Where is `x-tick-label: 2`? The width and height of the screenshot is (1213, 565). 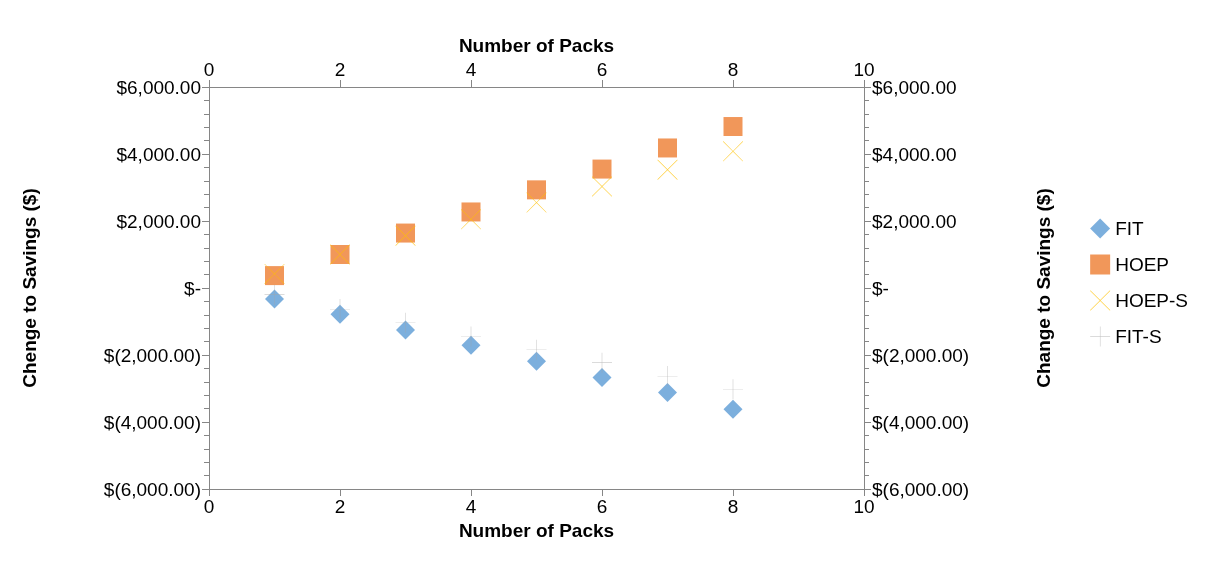
x-tick-label: 2 is located at coordinates (340, 506).